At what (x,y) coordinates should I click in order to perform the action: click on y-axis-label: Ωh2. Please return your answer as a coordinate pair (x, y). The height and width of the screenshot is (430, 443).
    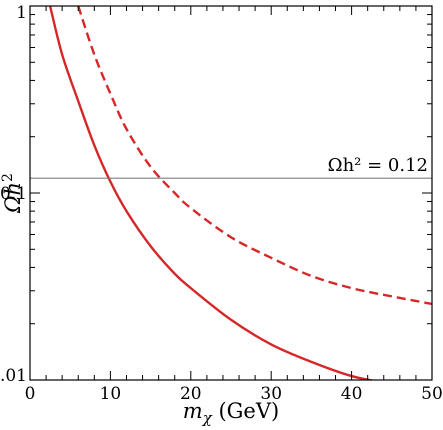
    Looking at the image, I should click on (12, 193).